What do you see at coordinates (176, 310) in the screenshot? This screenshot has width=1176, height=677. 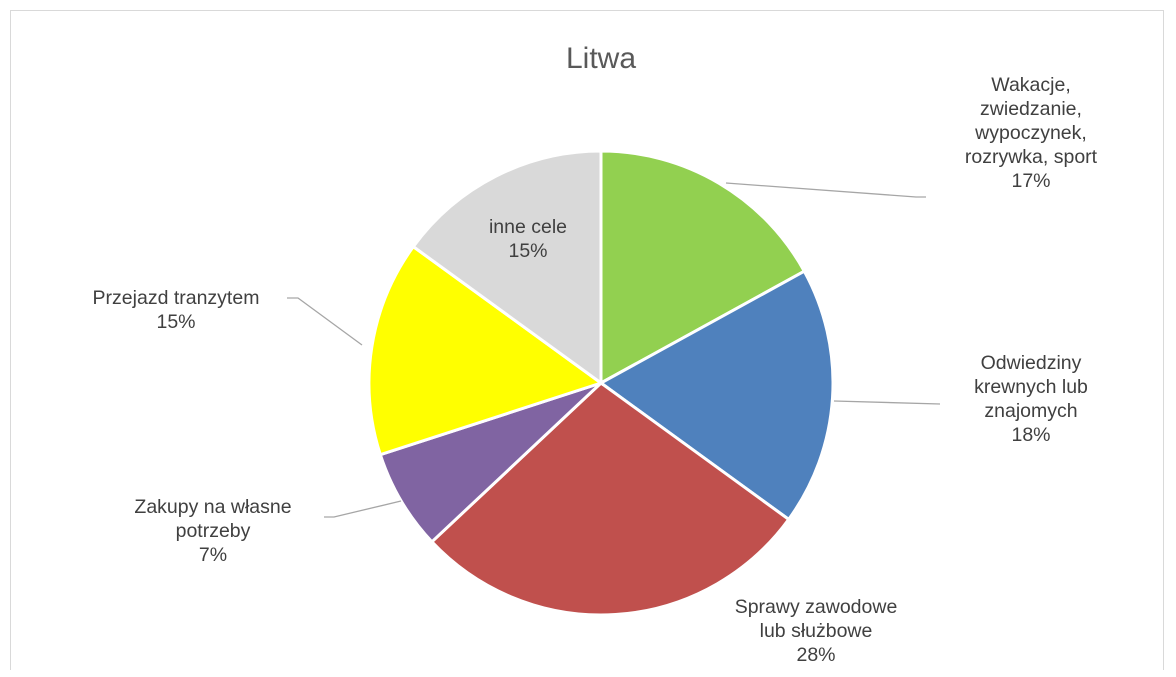 I see `data-label-5: Przejazd tranzytem 15%` at bounding box center [176, 310].